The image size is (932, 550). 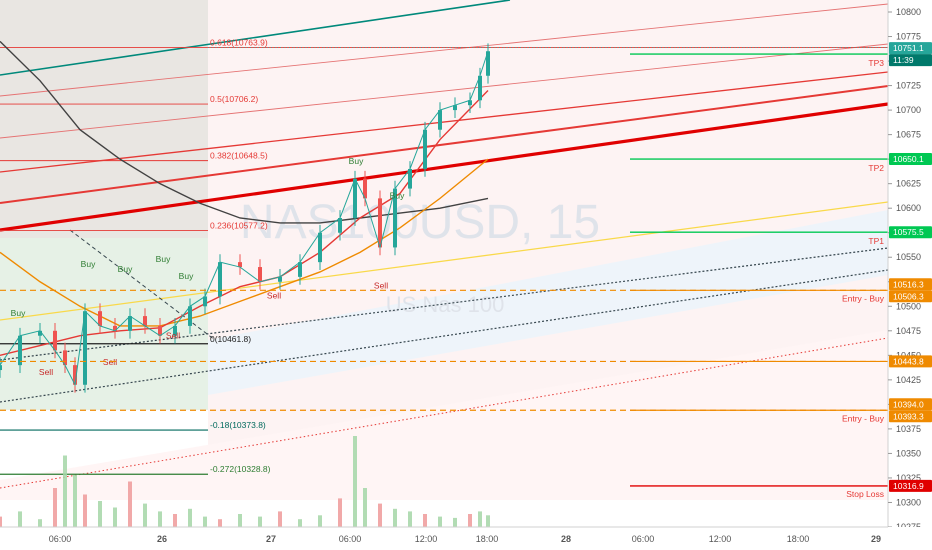 I want to click on time-tick-label: 29, so click(x=876, y=539).